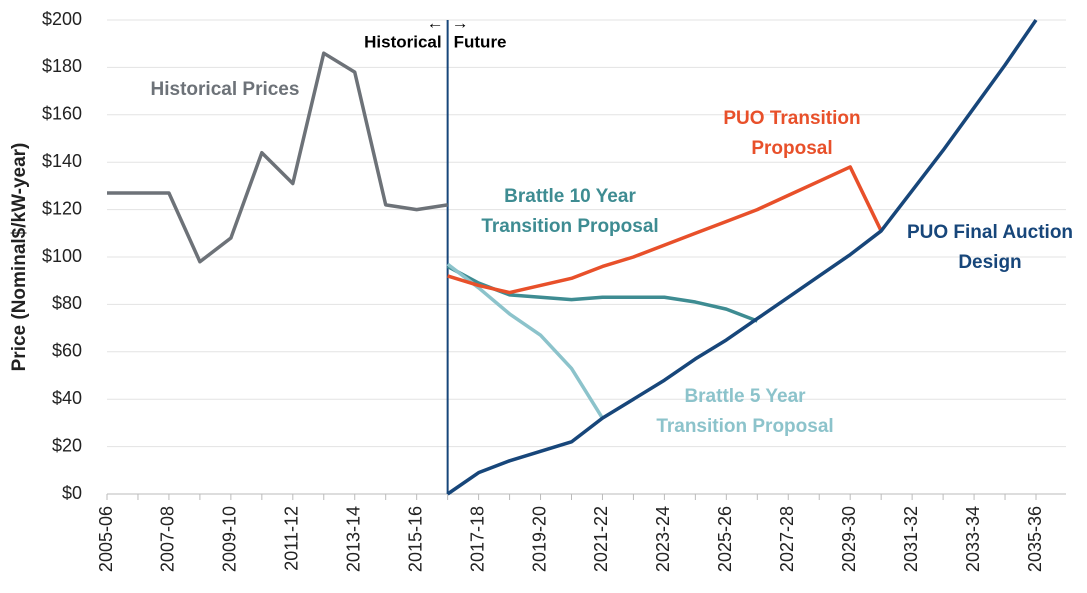  I want to click on x-tick-label: 2031-32, so click(911, 539).